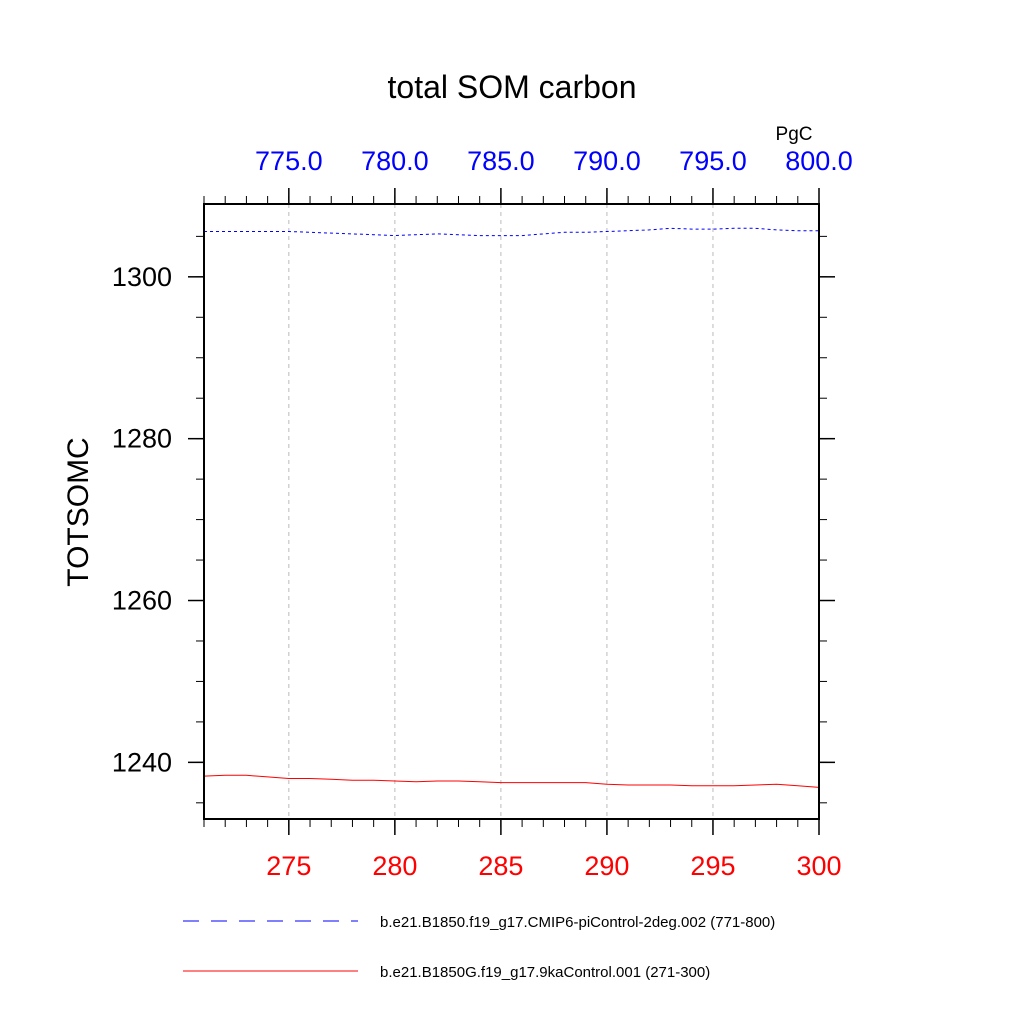 The height and width of the screenshot is (1024, 1024). What do you see at coordinates (394, 866) in the screenshot?
I see `x-tick-label: 280` at bounding box center [394, 866].